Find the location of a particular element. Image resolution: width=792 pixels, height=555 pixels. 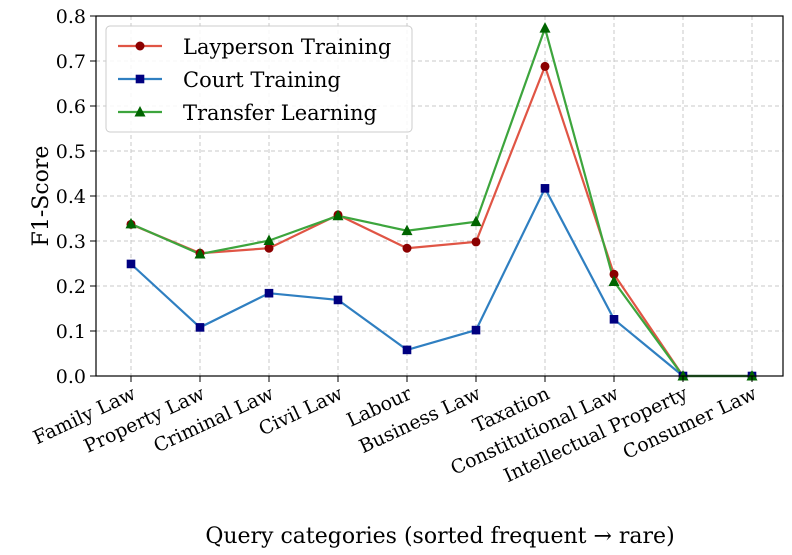

y-tick-label: 0.8 is located at coordinates (71, 17).